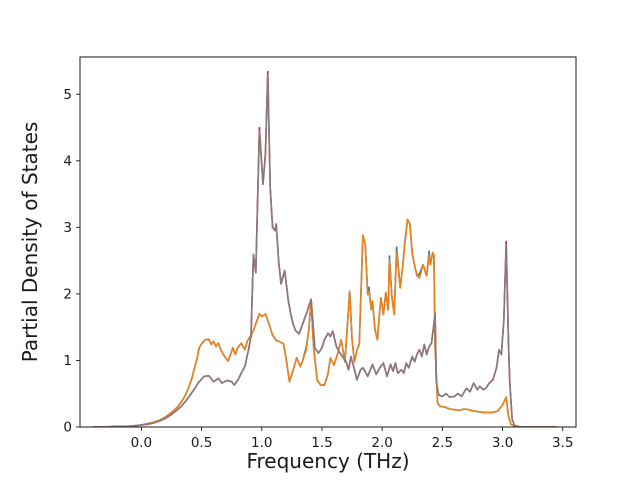  Describe the element at coordinates (201, 443) in the screenshot. I see `x-tick-label: 0.5` at that location.